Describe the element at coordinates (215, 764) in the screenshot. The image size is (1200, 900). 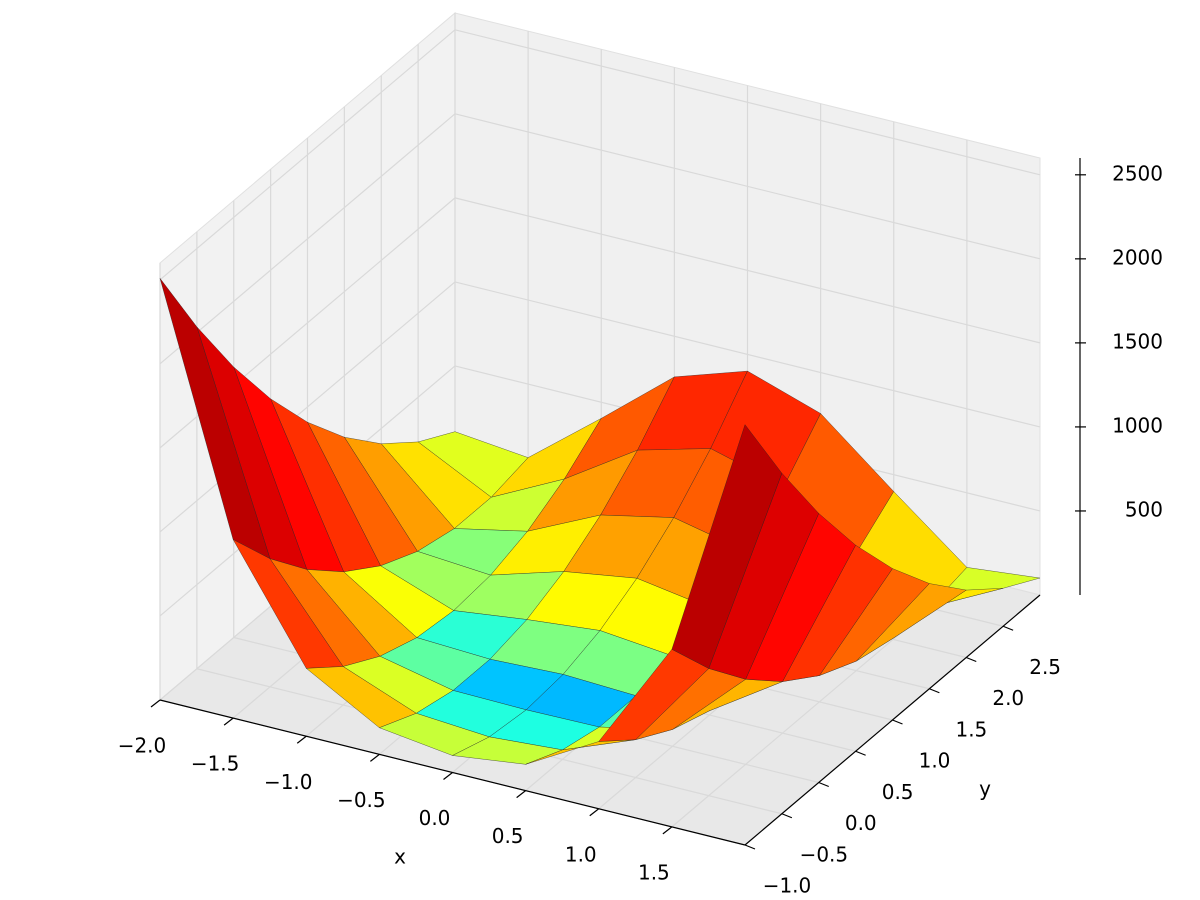
I see `x-tick-label: −1.5` at that location.